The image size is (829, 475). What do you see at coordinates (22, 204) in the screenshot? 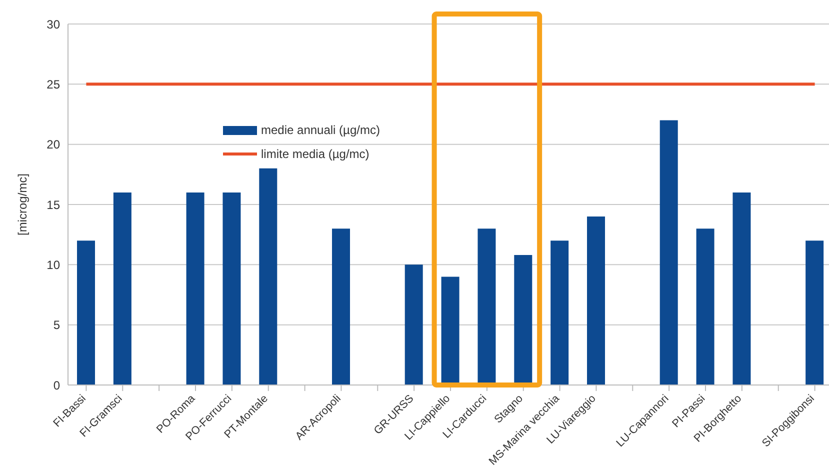
I see `y-axis-title: [microg/mc]` at bounding box center [22, 204].